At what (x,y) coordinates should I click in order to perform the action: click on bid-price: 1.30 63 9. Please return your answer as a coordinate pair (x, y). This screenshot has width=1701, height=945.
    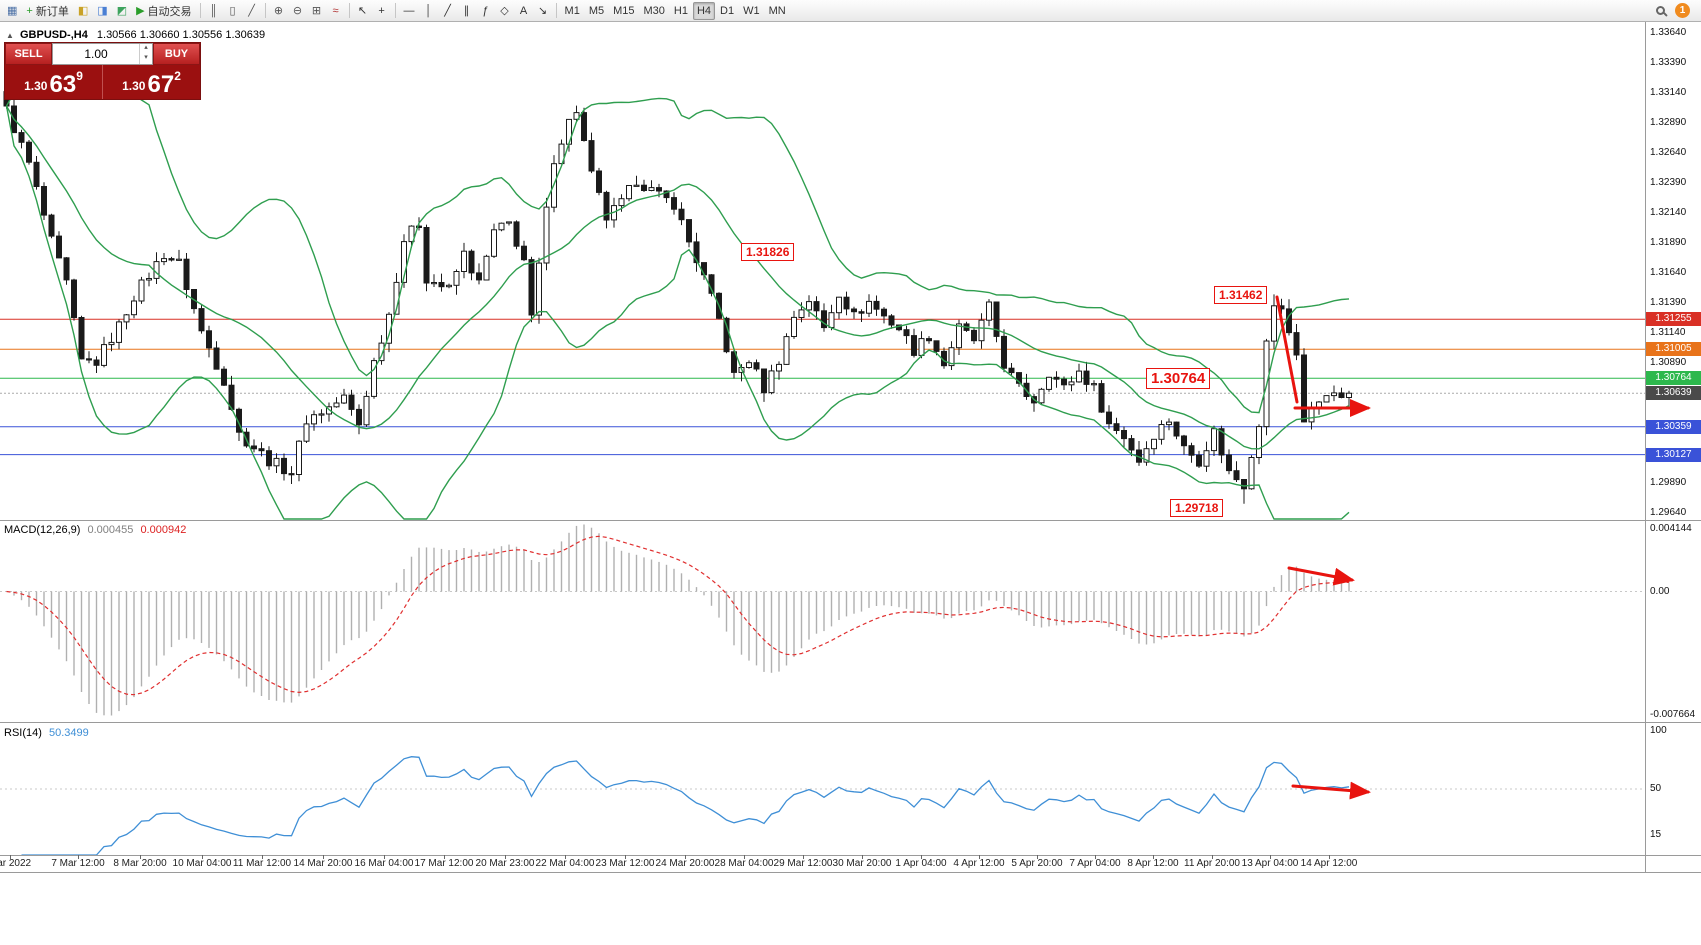
    Looking at the image, I should click on (53, 82).